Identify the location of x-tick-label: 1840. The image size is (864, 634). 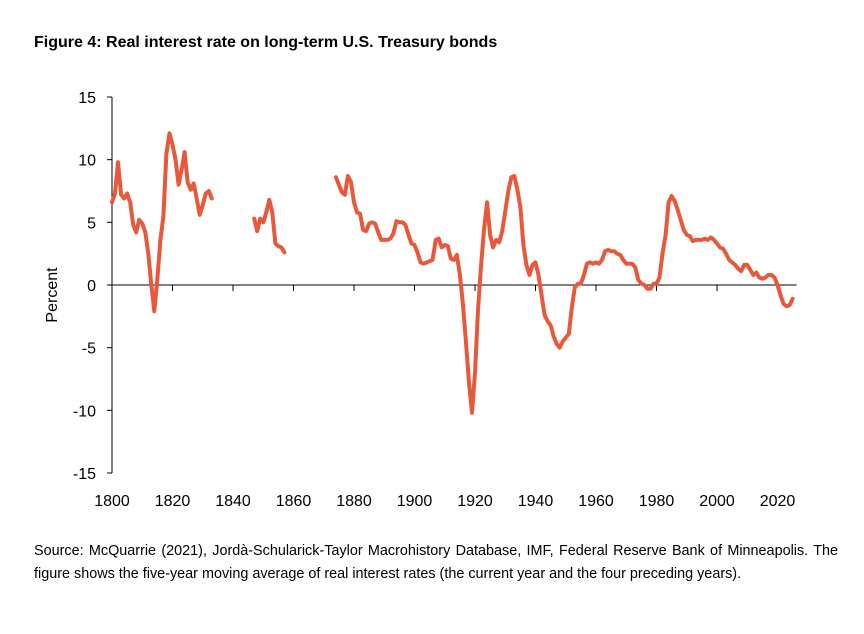
(233, 501).